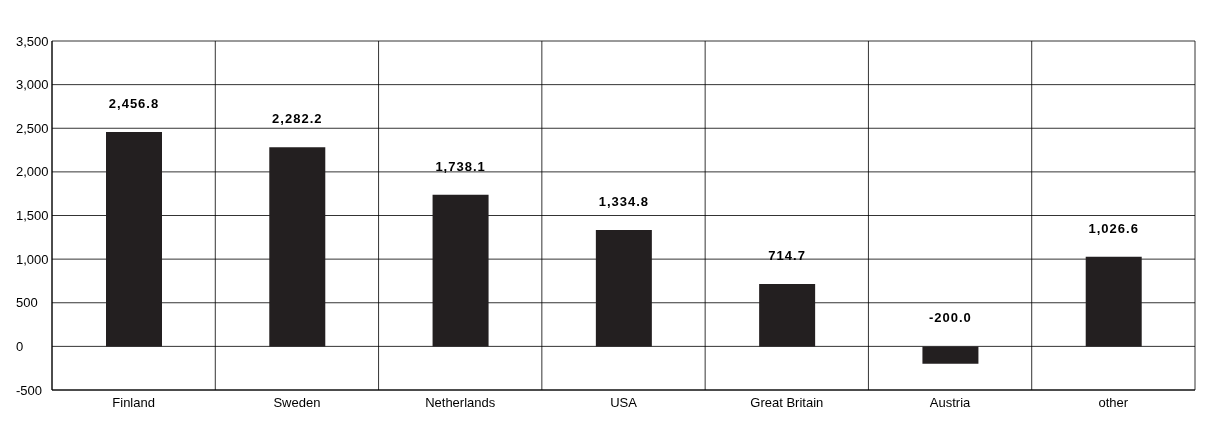  What do you see at coordinates (1113, 403) in the screenshot?
I see `x-tick-label: other` at bounding box center [1113, 403].